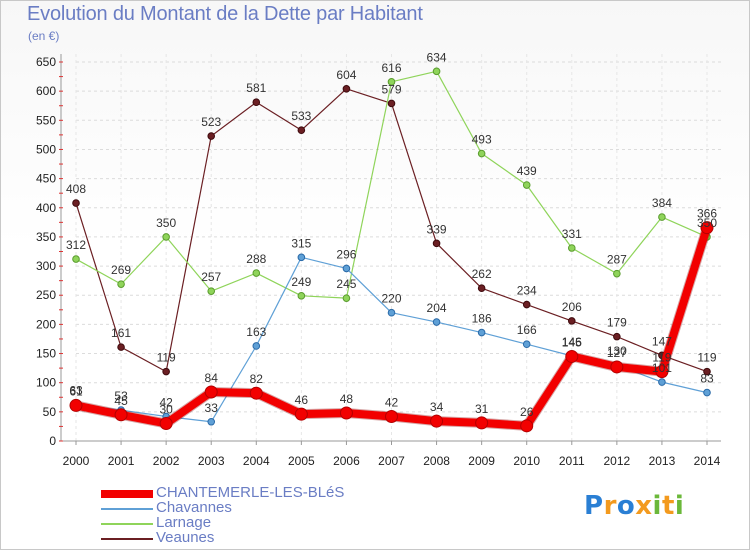 Image resolution: width=750 pixels, height=550 pixels. I want to click on x-tick-label: 2010, so click(526, 461).